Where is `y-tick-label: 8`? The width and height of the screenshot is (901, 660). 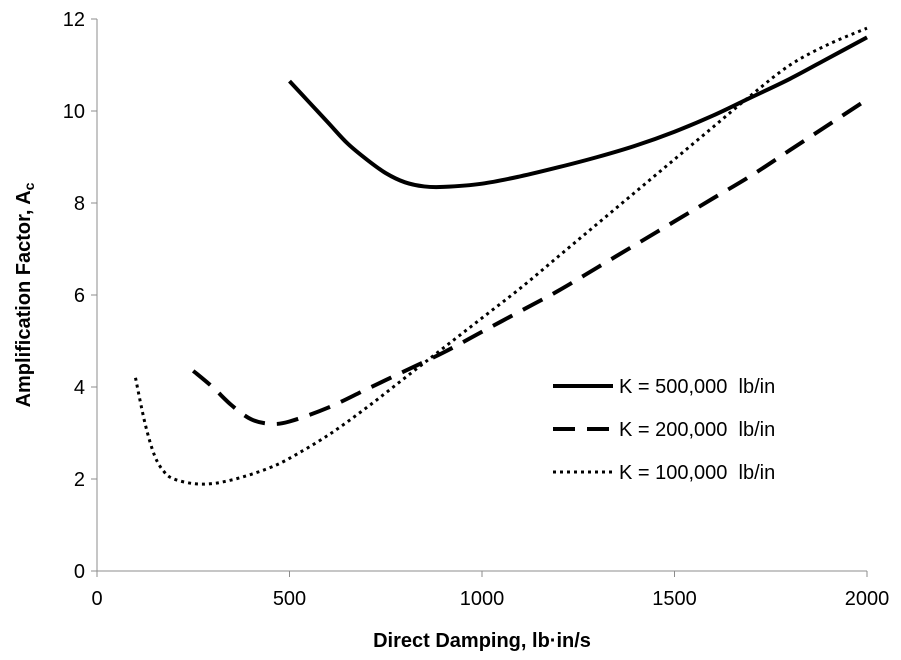 y-tick-label: 8 is located at coordinates (79, 204).